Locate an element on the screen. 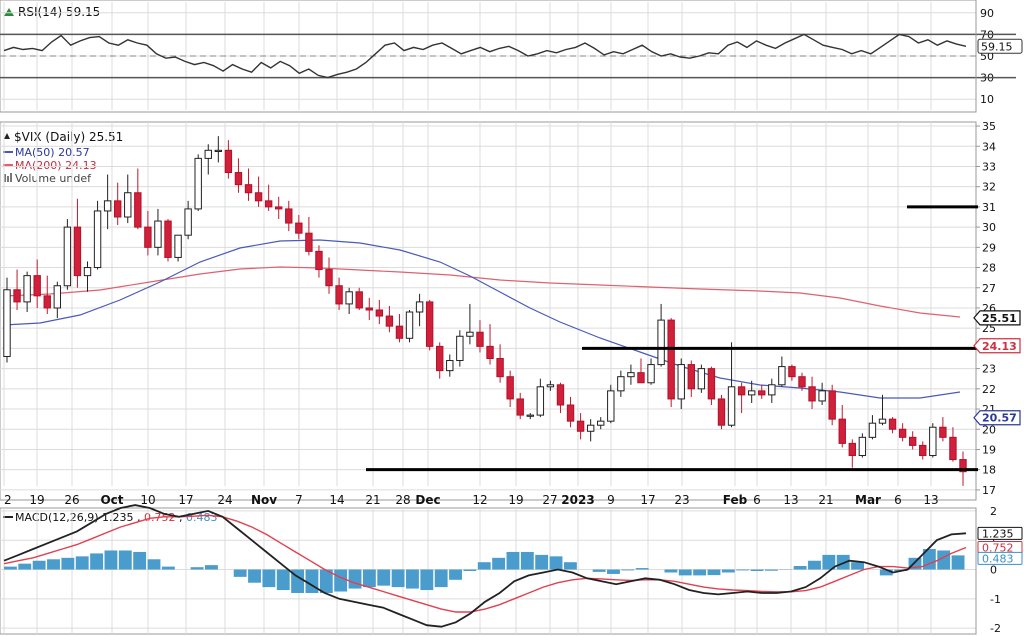 The width and height of the screenshot is (1024, 636). price-tag-label: 20.57 is located at coordinates (999, 418).